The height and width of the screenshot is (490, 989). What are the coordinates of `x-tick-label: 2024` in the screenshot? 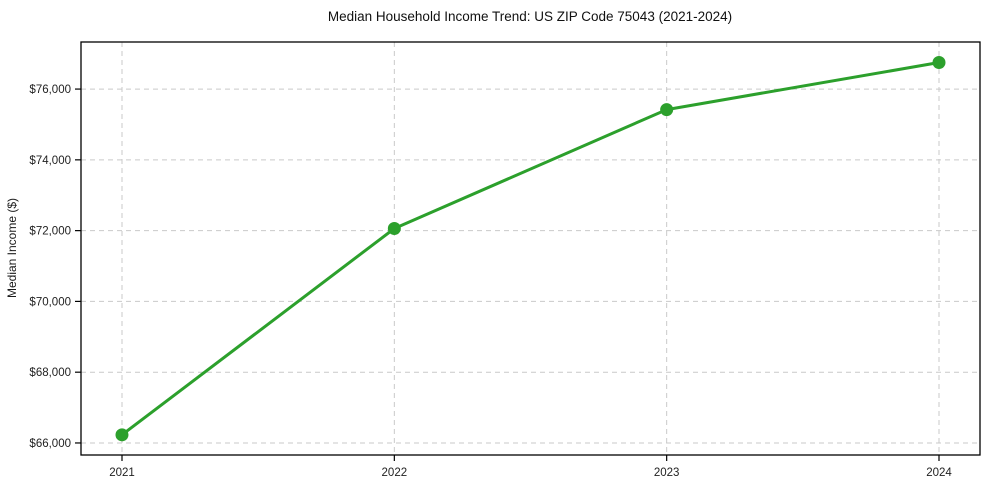 It's located at (939, 473).